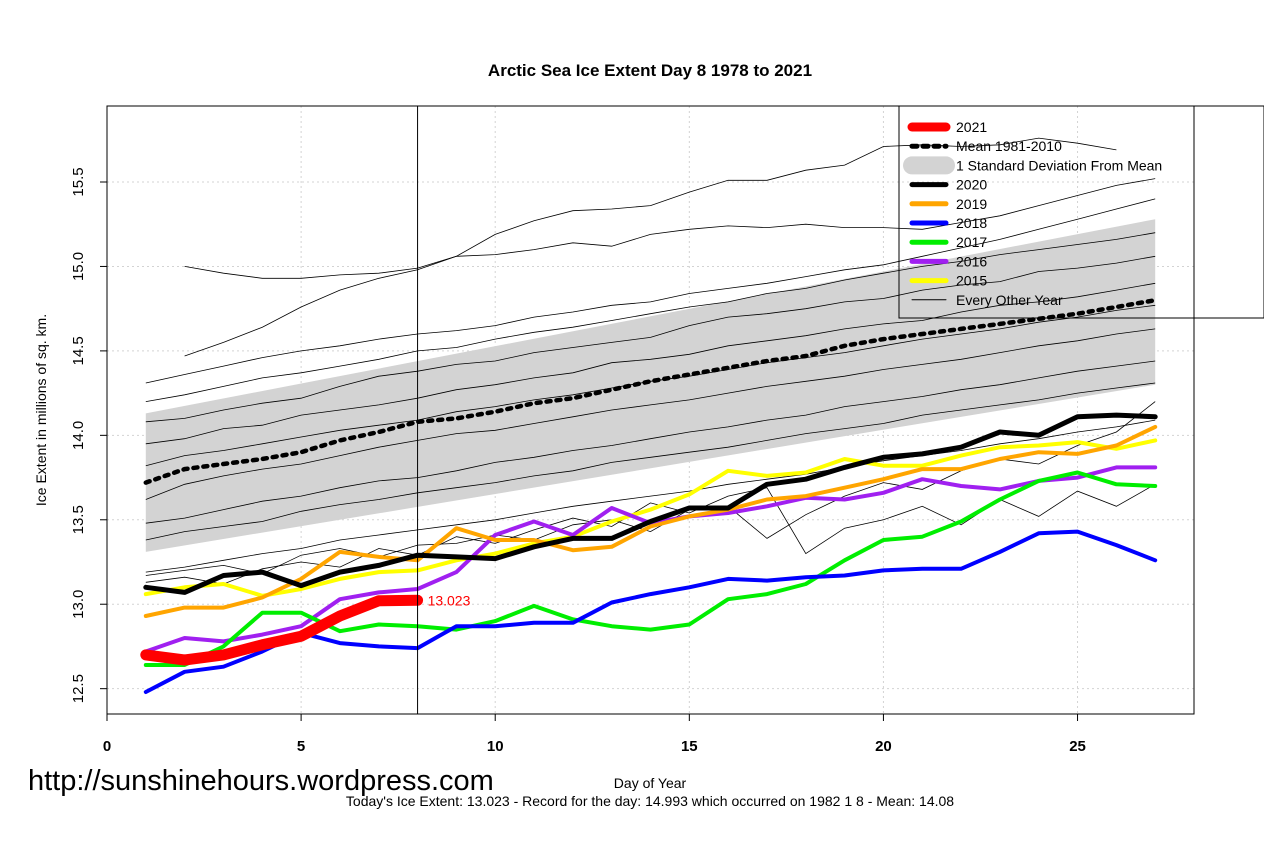 The image size is (1264, 846). Describe the element at coordinates (1009, 300) in the screenshot. I see `legend-label: Every Other Year` at that location.